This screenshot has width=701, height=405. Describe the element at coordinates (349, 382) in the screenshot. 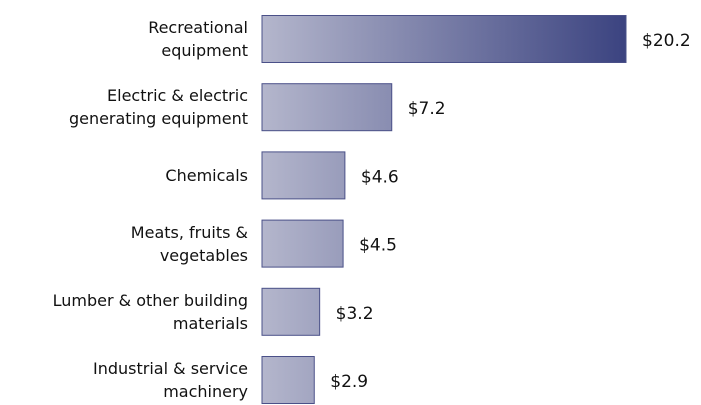

I see `value-label: $2.9` at that location.